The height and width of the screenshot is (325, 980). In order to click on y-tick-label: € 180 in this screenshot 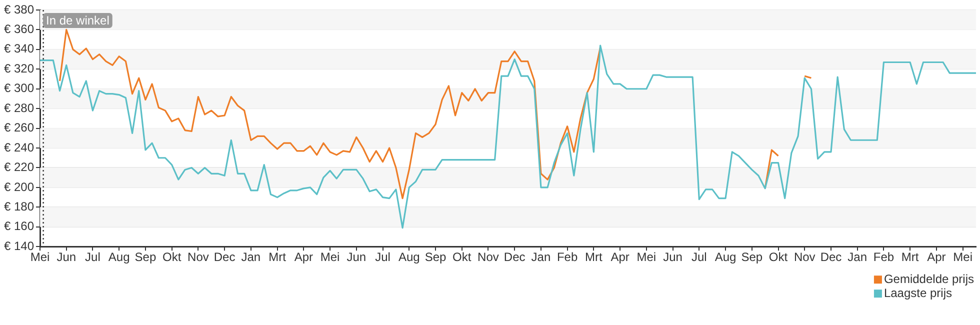, I will do `click(19, 206)`.